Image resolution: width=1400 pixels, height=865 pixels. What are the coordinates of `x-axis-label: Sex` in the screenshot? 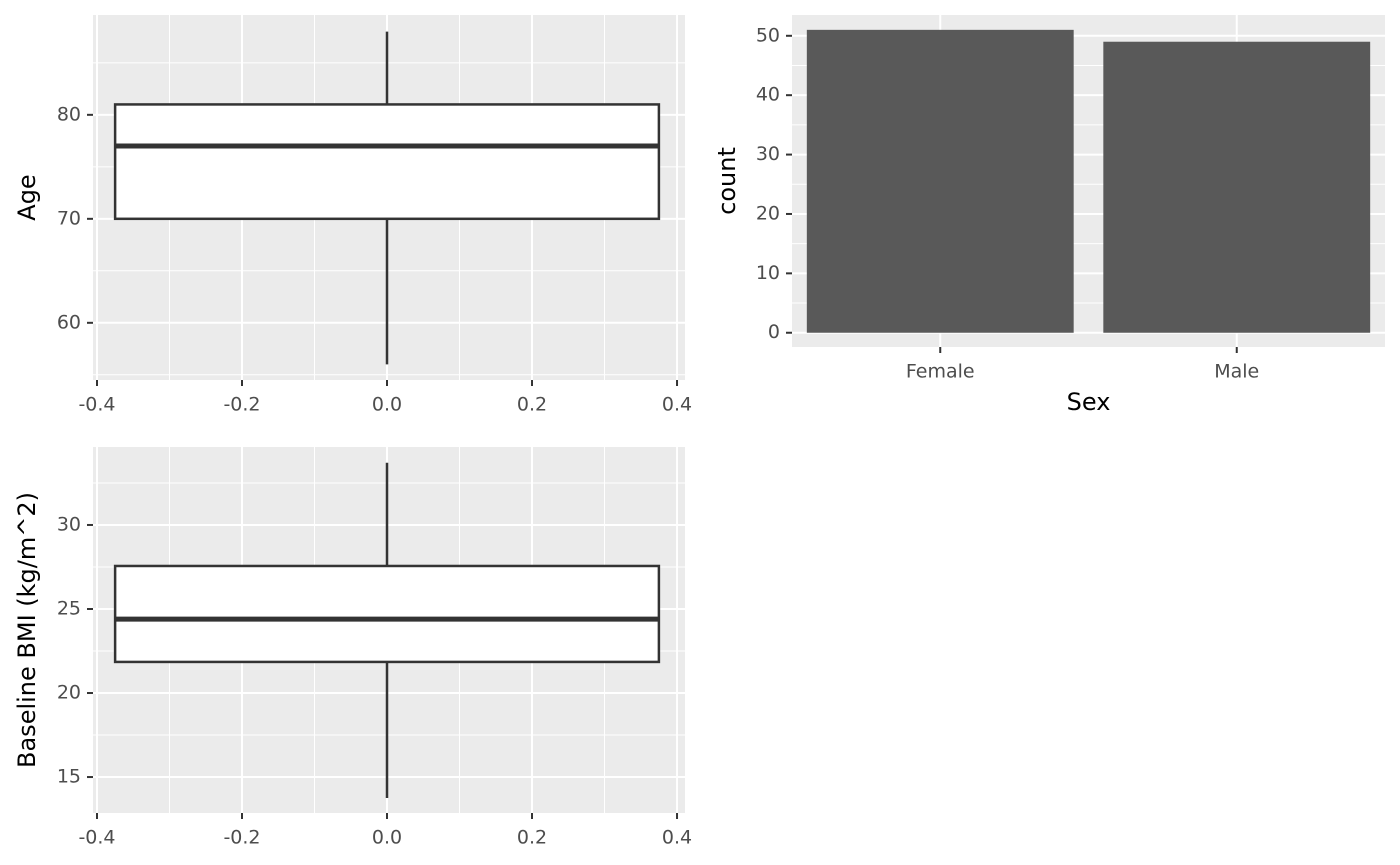 It's located at (1089, 402).